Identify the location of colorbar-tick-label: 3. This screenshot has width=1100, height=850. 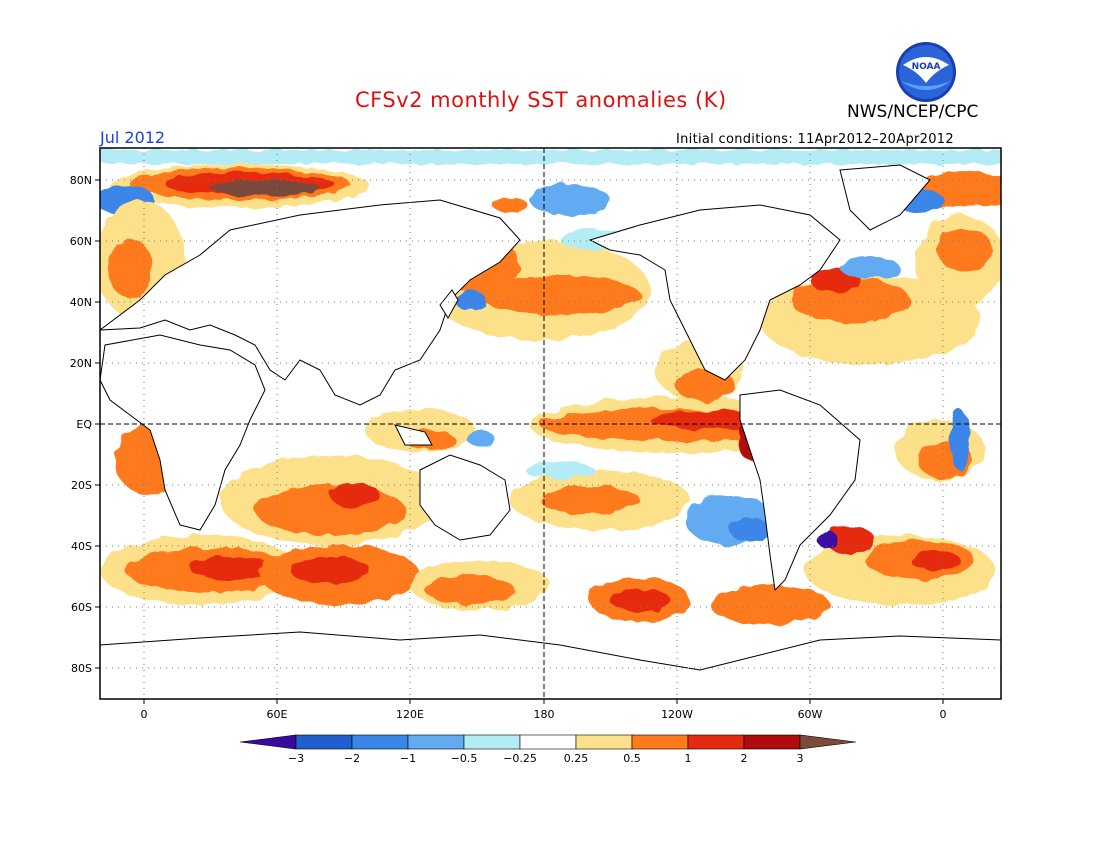
(800, 758).